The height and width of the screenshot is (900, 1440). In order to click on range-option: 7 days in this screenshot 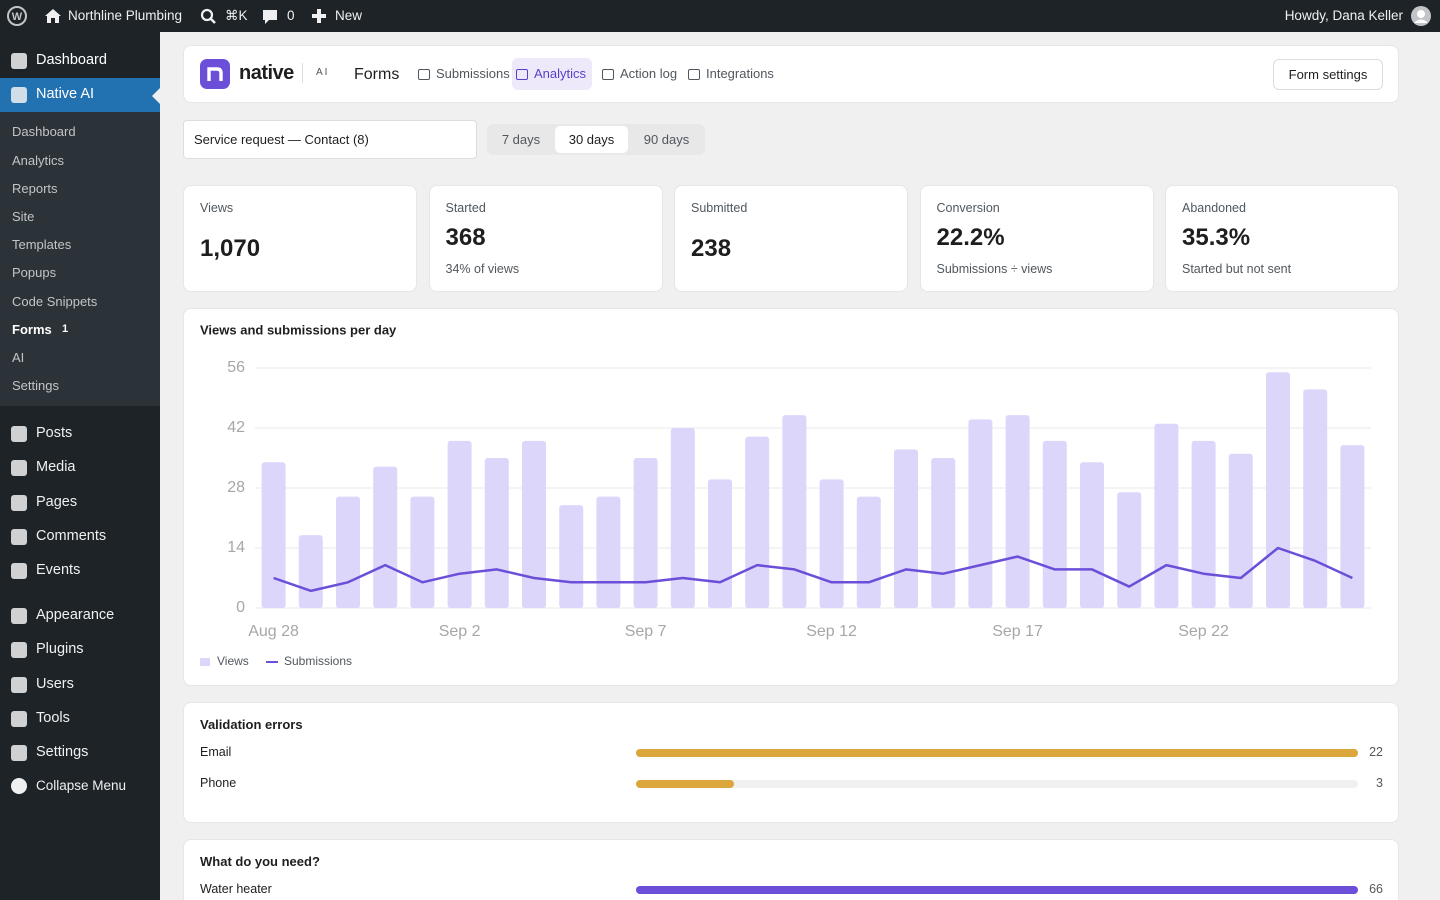, I will do `click(521, 139)`.